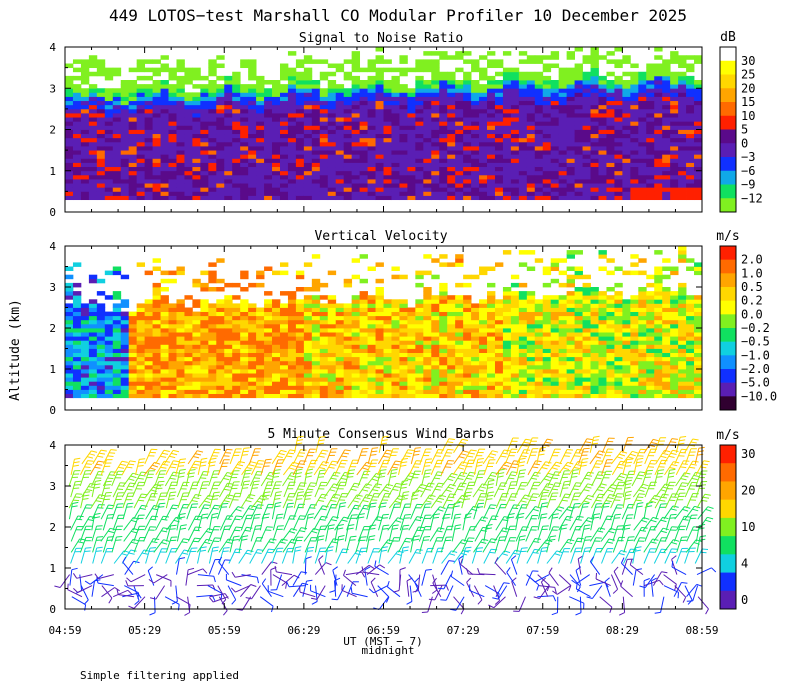  Describe the element at coordinates (52, 47) in the screenshot. I see `y-tick-label: 4` at that location.